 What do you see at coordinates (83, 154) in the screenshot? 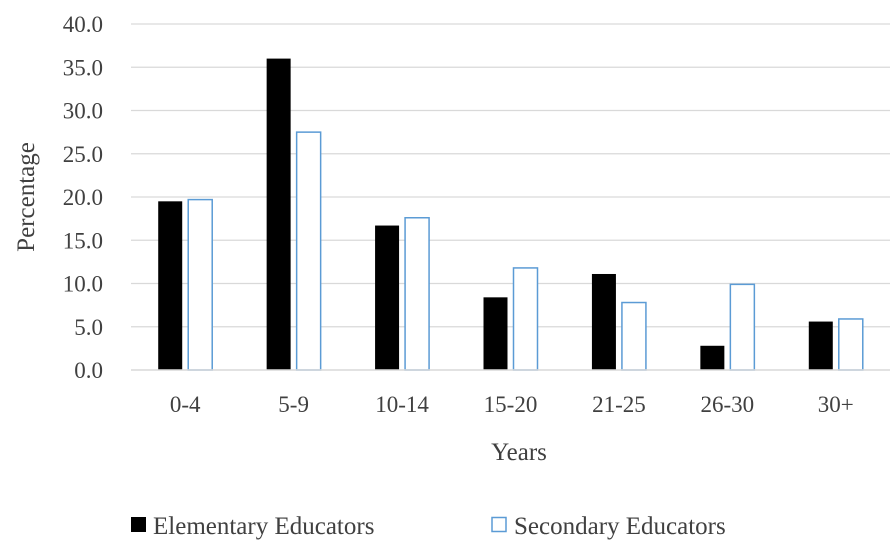
I see `y-tick-label: 25.0` at bounding box center [83, 154].